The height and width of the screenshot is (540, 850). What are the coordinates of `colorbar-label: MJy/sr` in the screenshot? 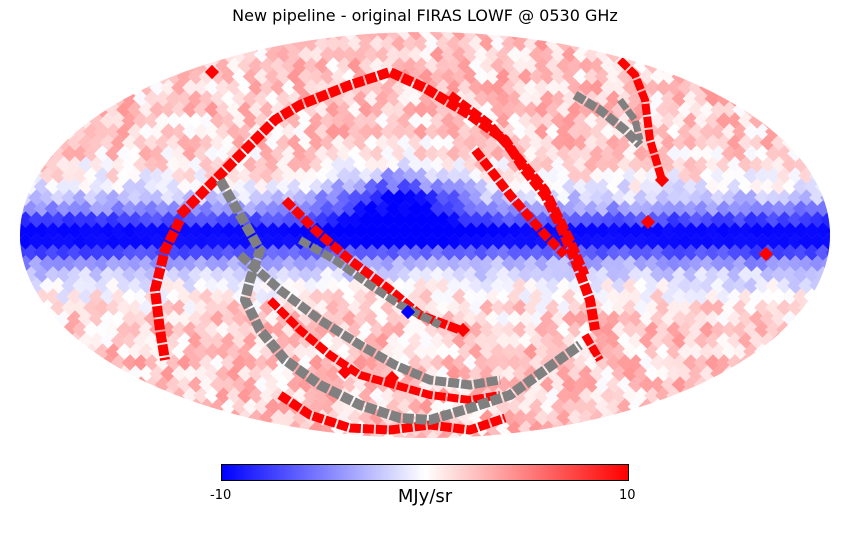 It's located at (425, 496).